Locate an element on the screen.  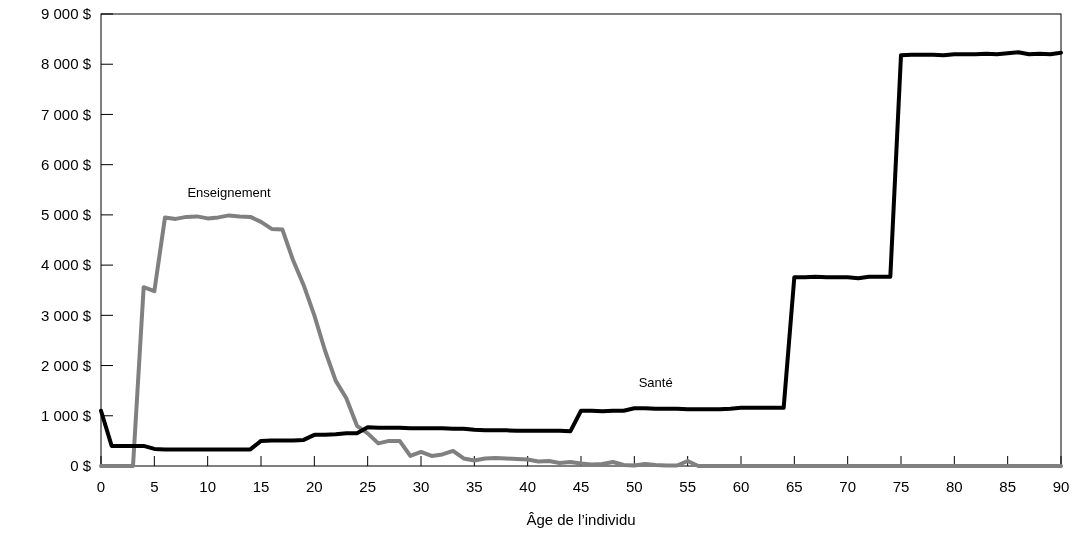
x-tick-label: 20 is located at coordinates (314, 486).